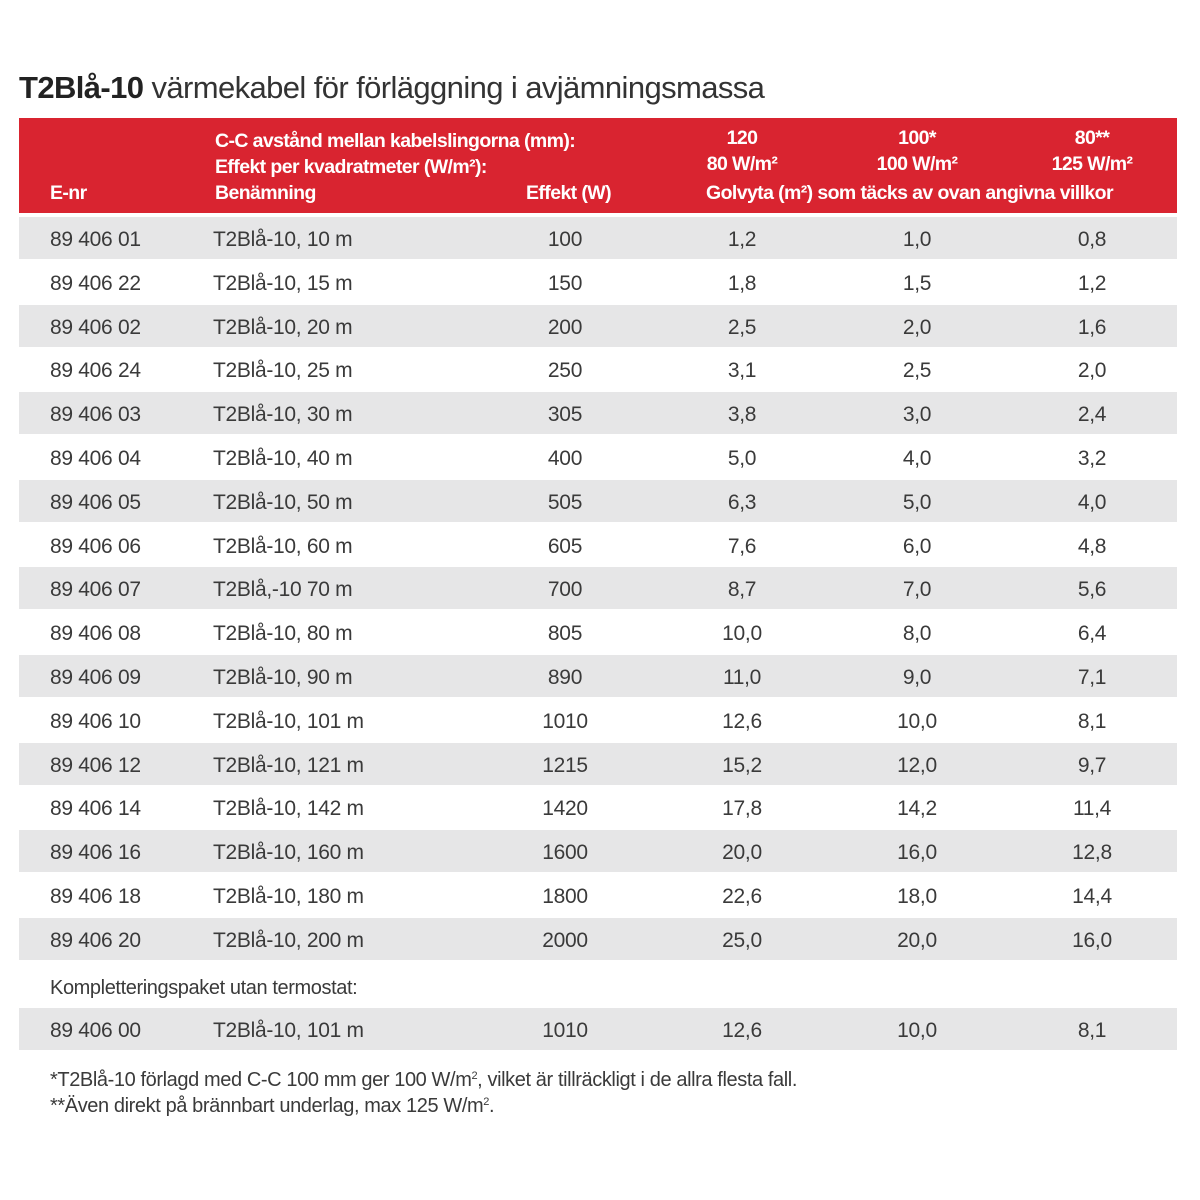  What do you see at coordinates (565, 458) in the screenshot?
I see `cell-effekt: 400` at bounding box center [565, 458].